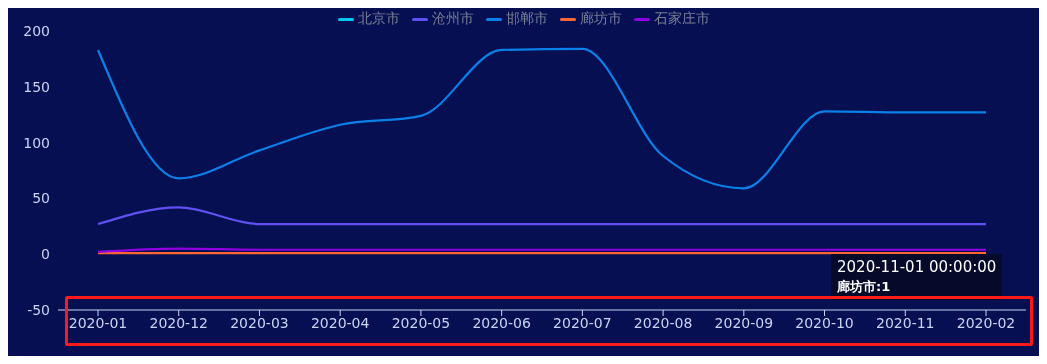 This screenshot has height=364, width=1047. Describe the element at coordinates (452, 19) in the screenshot. I see `legend-label: 沧州市` at that location.